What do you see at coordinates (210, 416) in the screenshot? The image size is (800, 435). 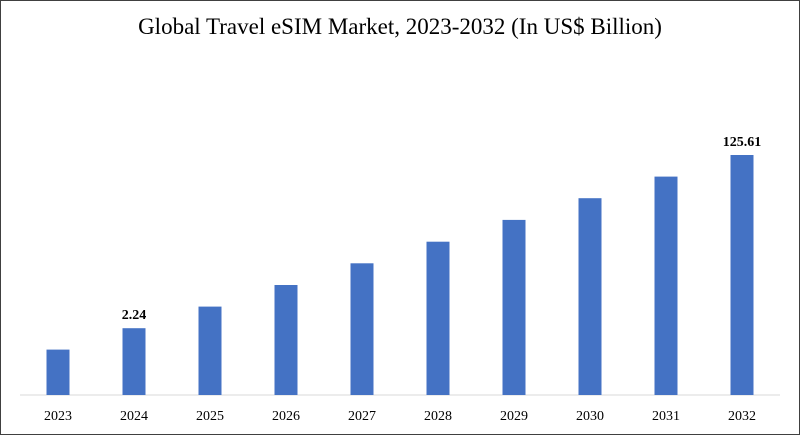 I see `x-tick-2025: 2025` at bounding box center [210, 416].